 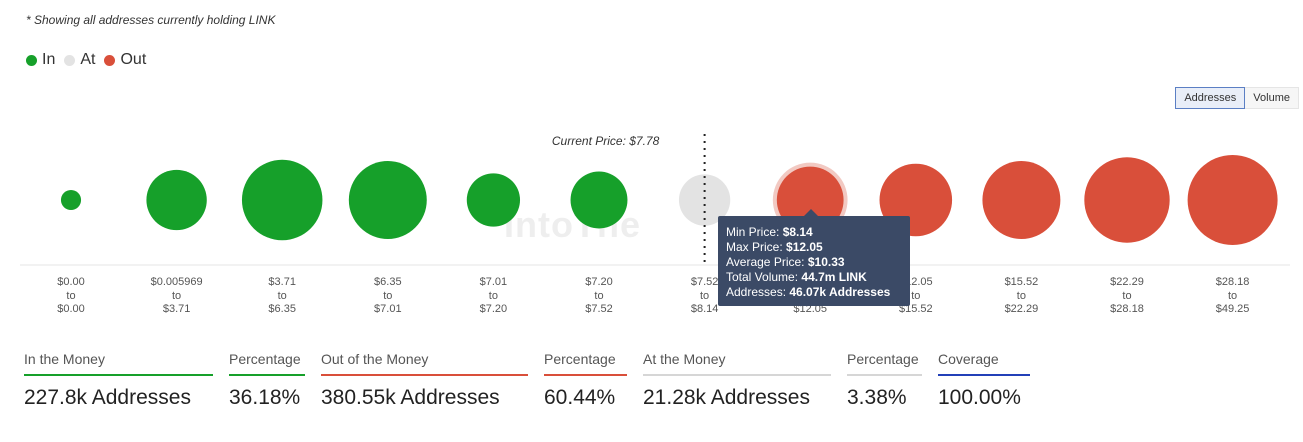 I want to click on volume-toggle-button: Volume, so click(x=1272, y=98).